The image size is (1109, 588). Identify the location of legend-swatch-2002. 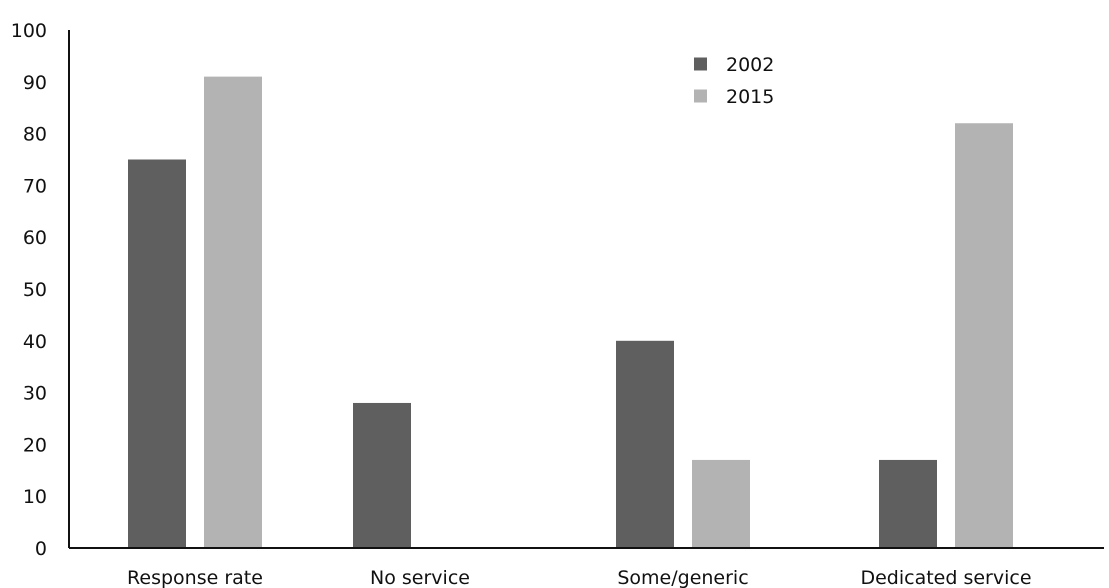
(700, 64).